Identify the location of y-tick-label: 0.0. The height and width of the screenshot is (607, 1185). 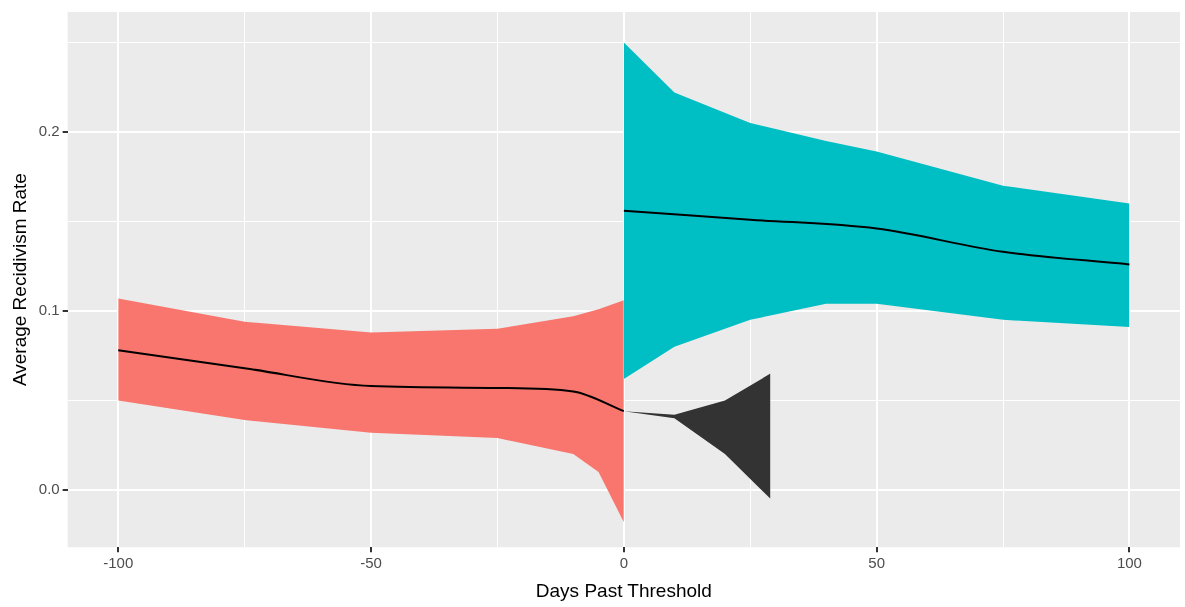
(49, 489).